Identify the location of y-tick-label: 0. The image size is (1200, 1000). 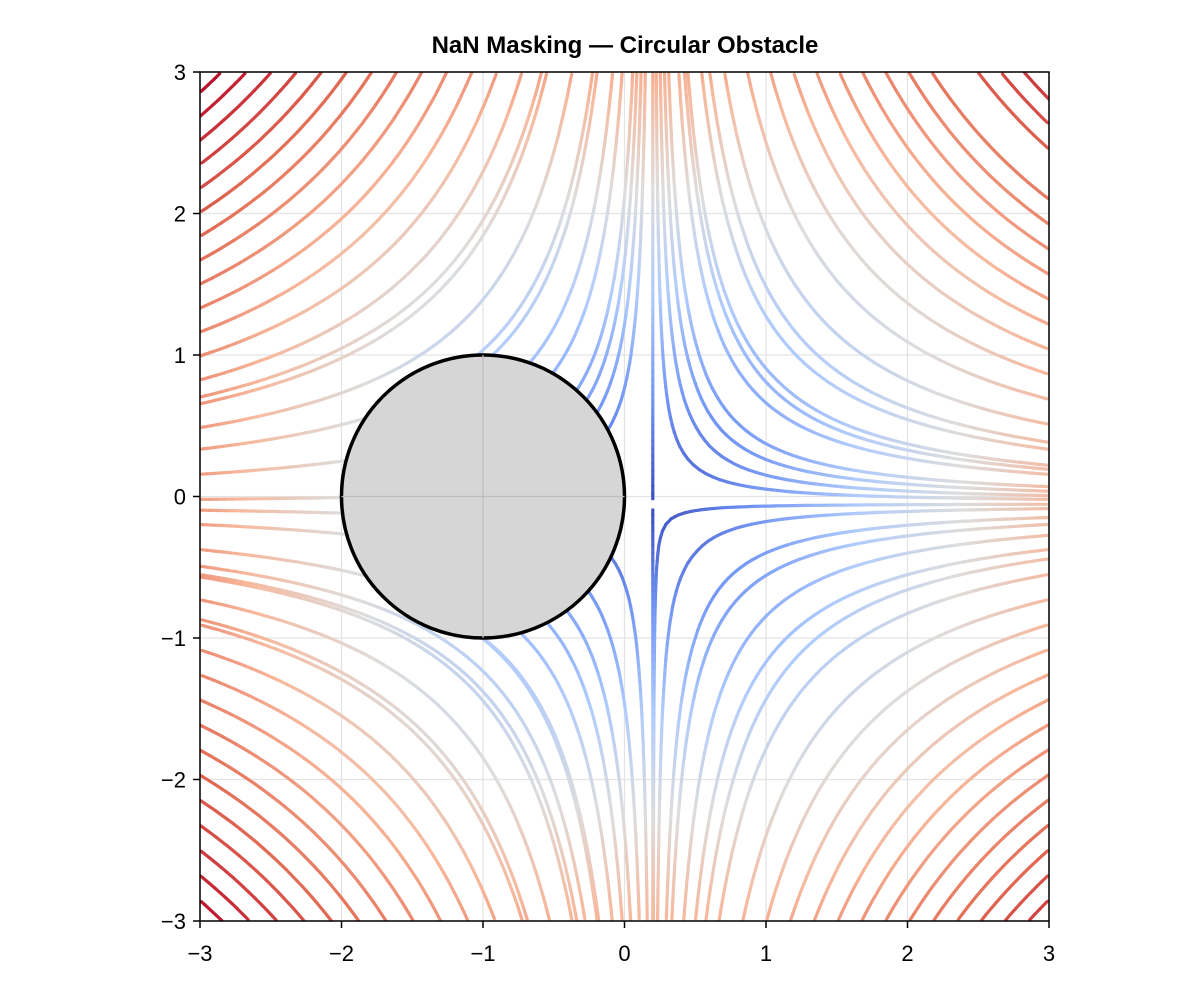
(180, 497).